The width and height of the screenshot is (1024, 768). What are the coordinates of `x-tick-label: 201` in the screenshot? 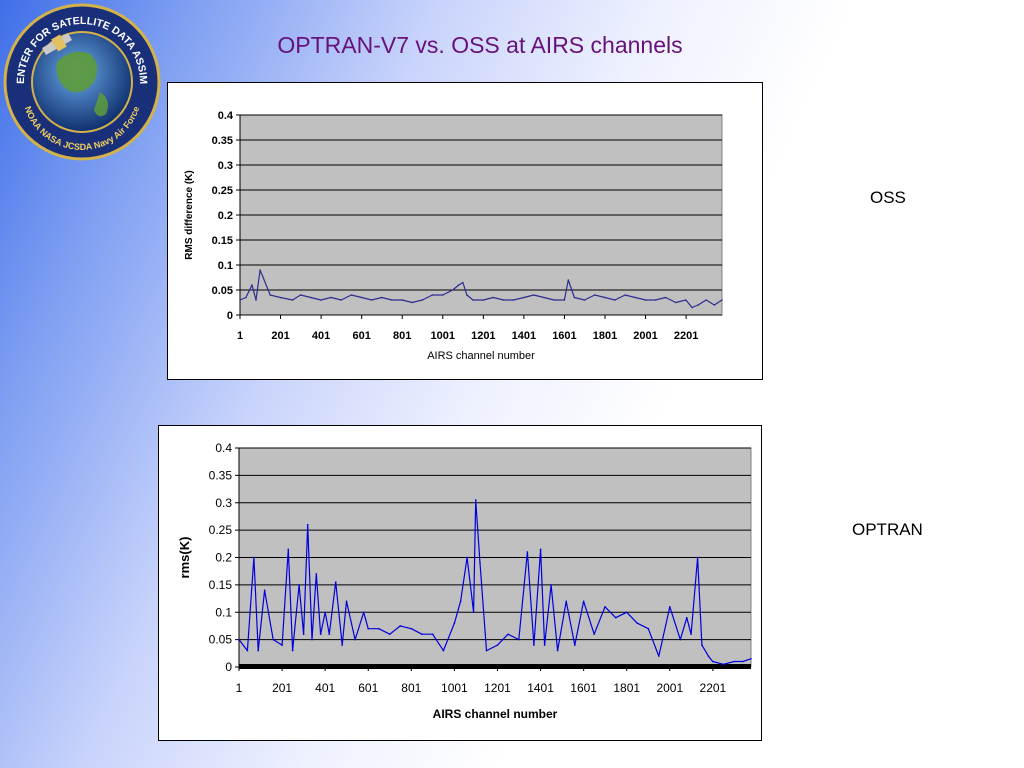 It's located at (280, 336).